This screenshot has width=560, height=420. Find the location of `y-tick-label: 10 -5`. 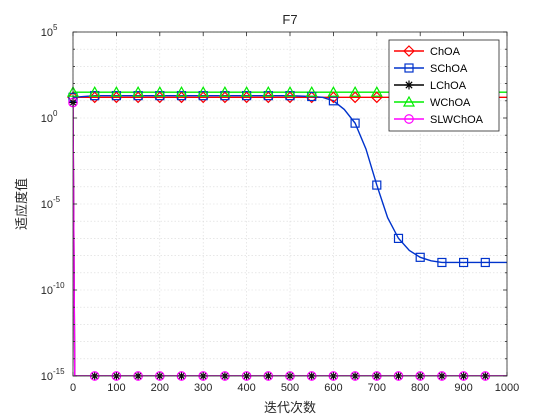

y-tick-label: 10 -5 is located at coordinates (51, 203).